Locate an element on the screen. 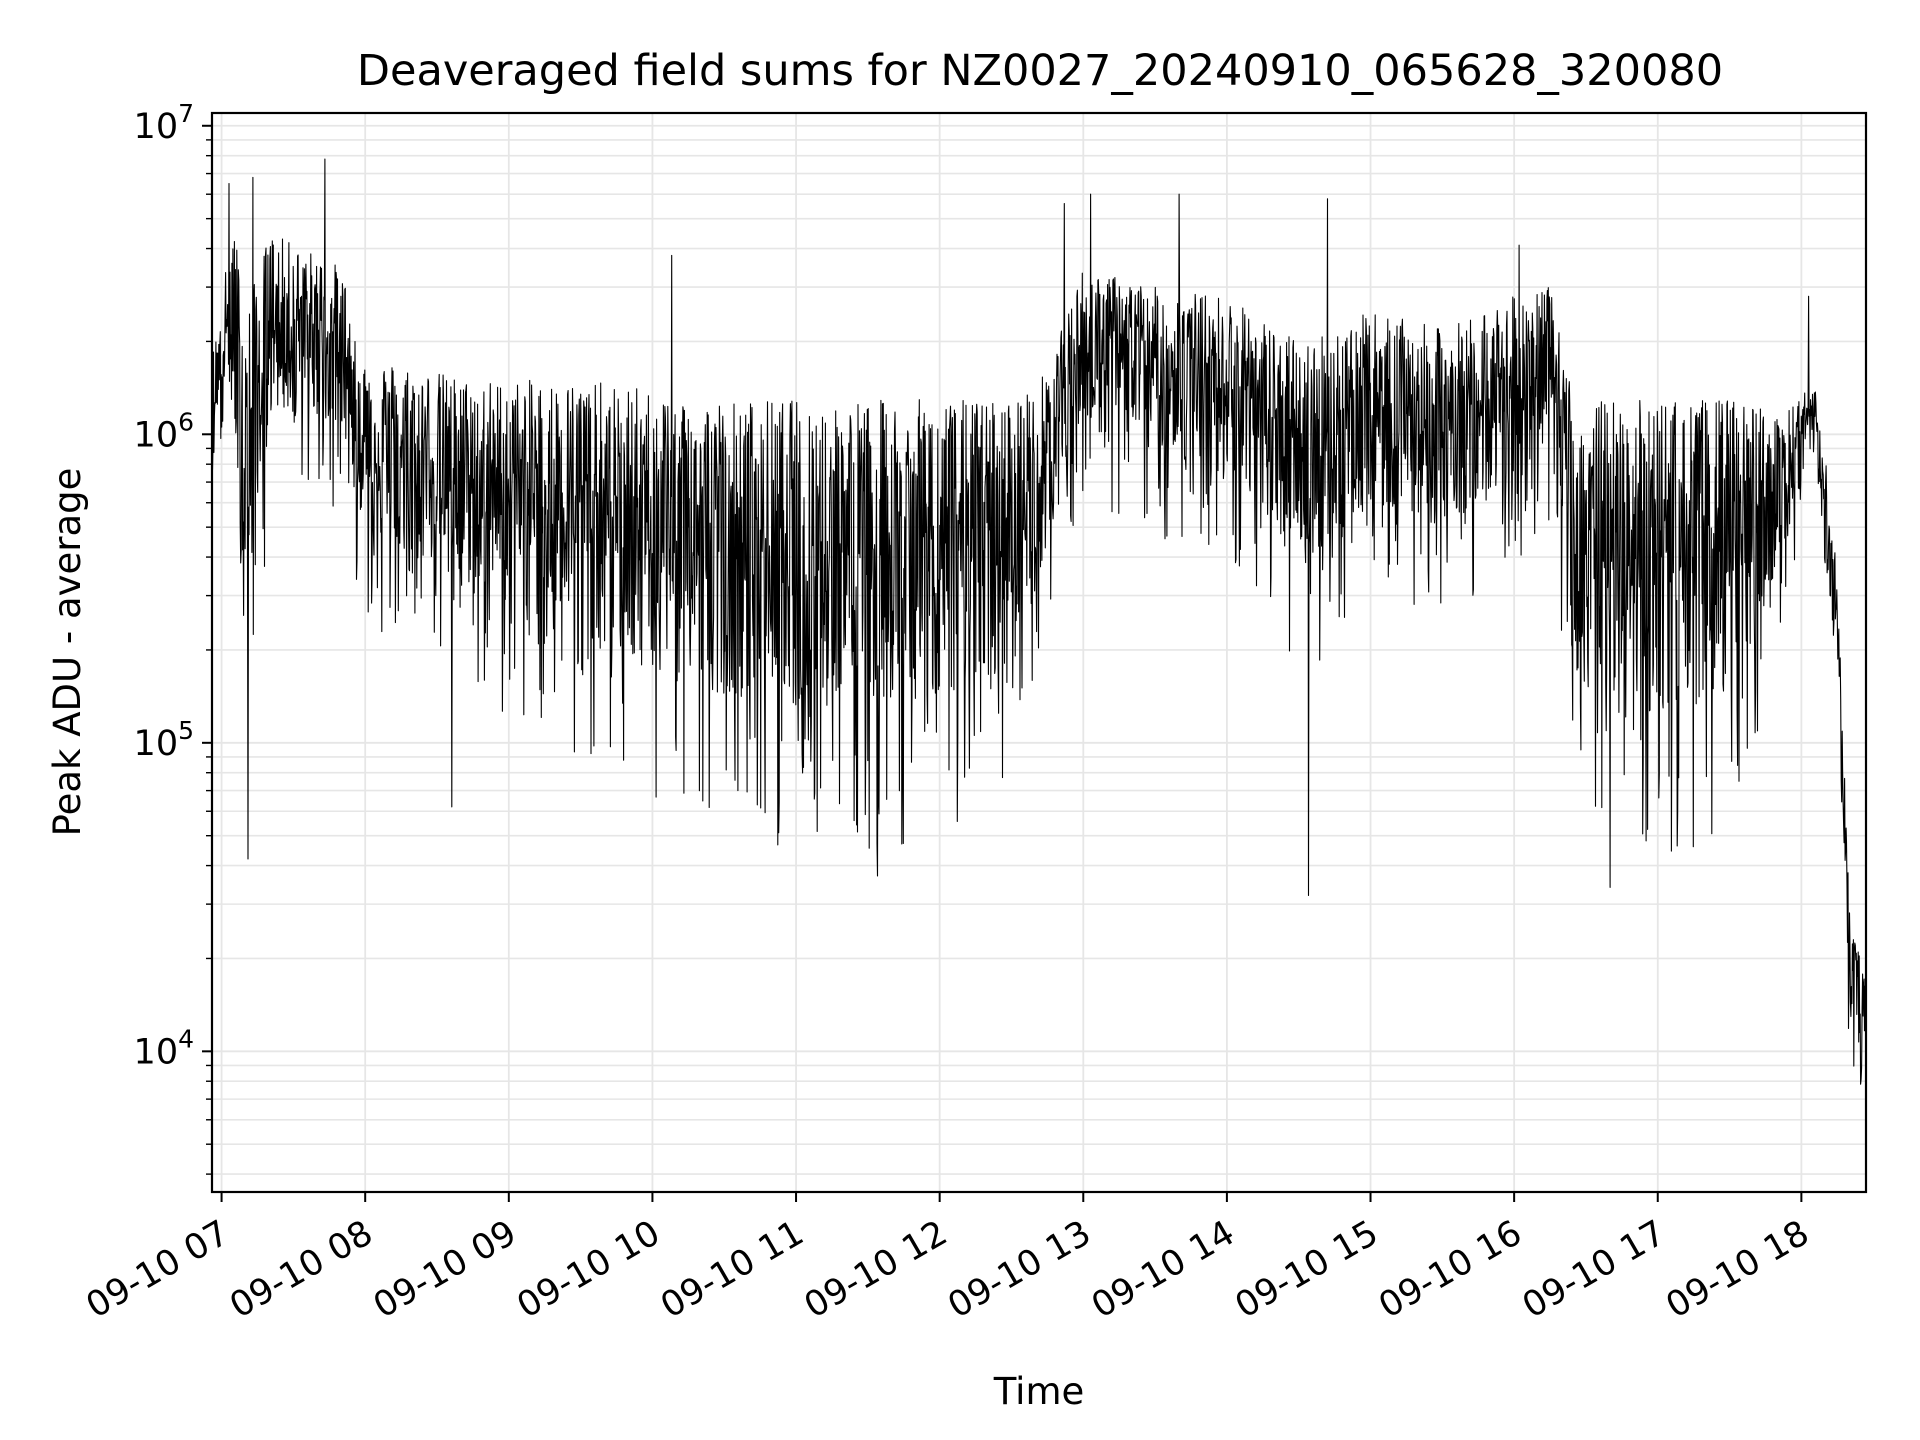  y-axis: 10⁴ 10⁵ 10⁶ 10⁷ is located at coordinates (173, 637).